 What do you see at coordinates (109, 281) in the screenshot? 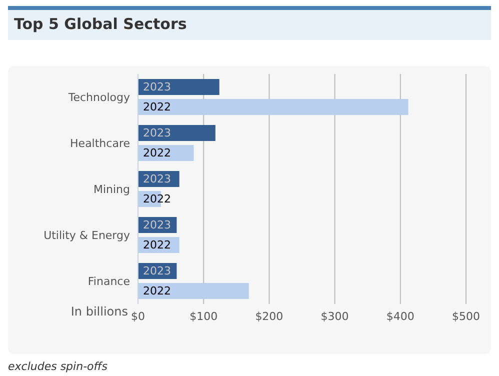
I see `y-tick-label: Finance` at bounding box center [109, 281].